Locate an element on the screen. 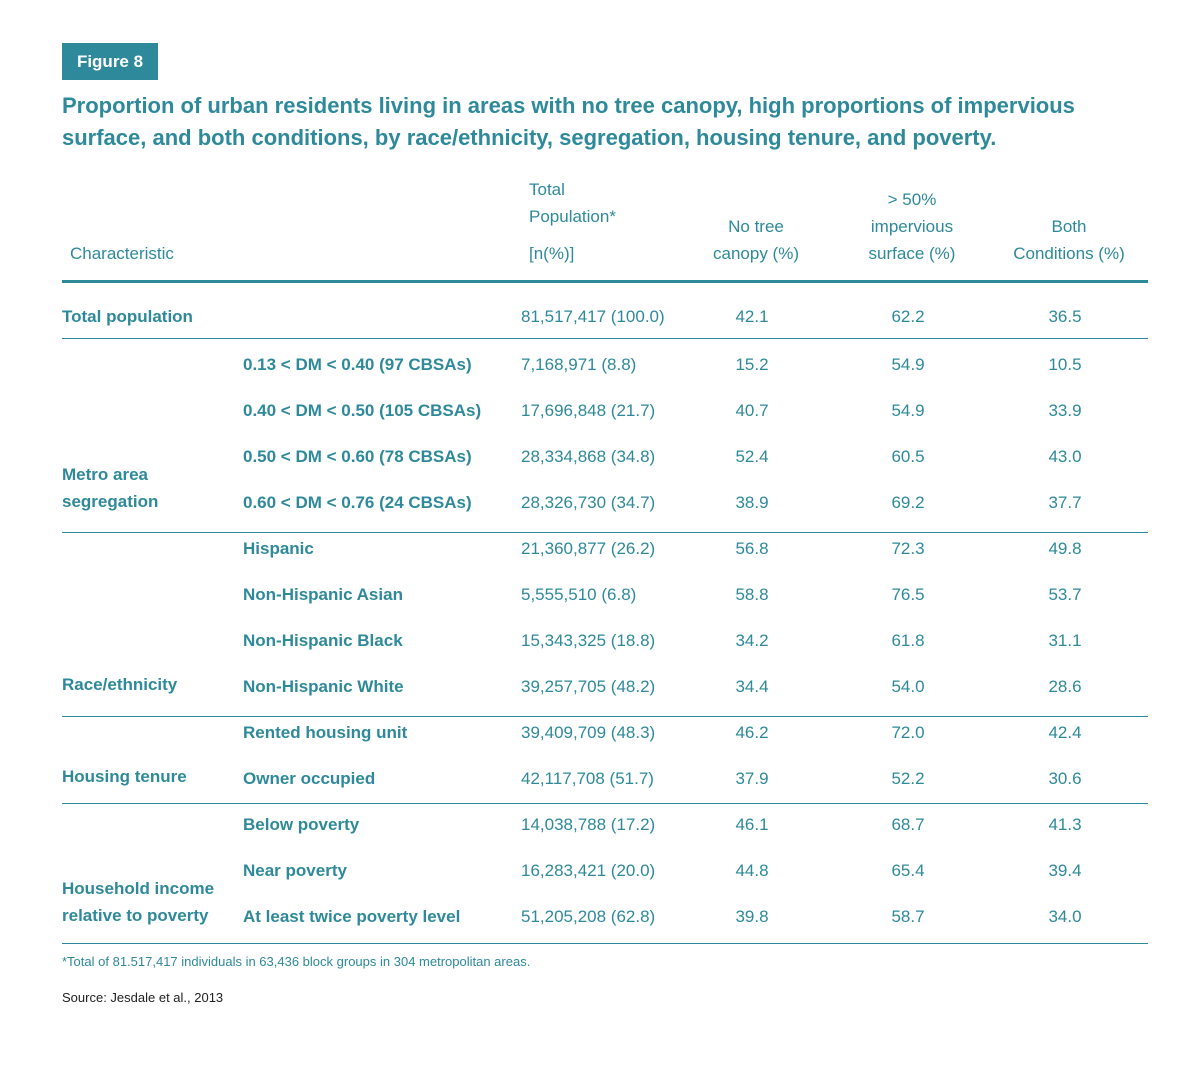 Image resolution: width=1186 pixels, height=1074 pixels. group-label-income: Household income relative to poverty is located at coordinates (138, 902).